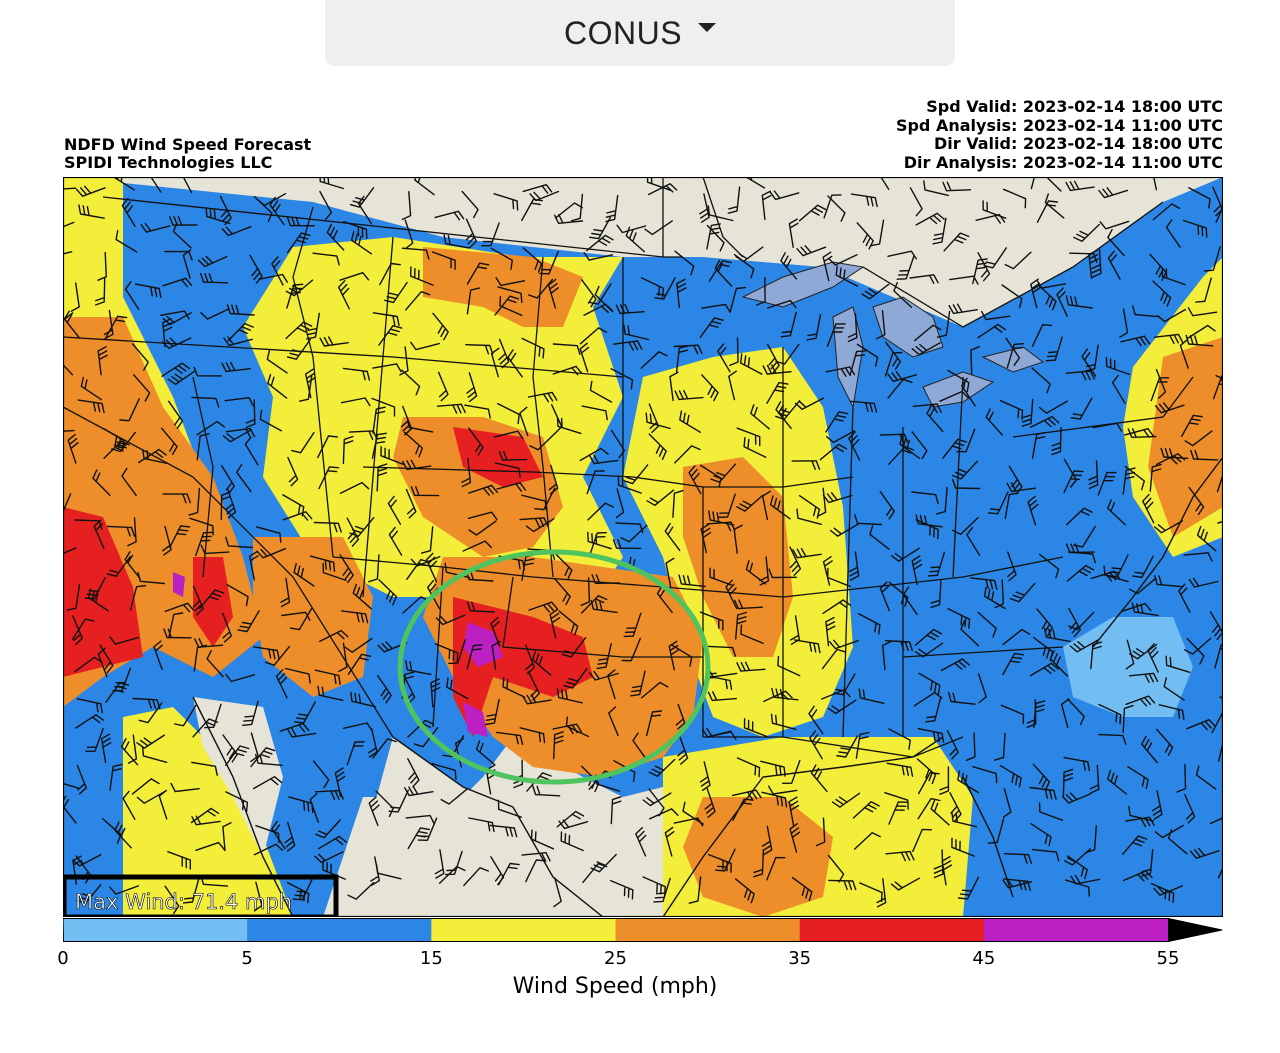 This screenshot has height=1053, width=1280. I want to click on region-dropdown: CONUS, so click(640, 33).